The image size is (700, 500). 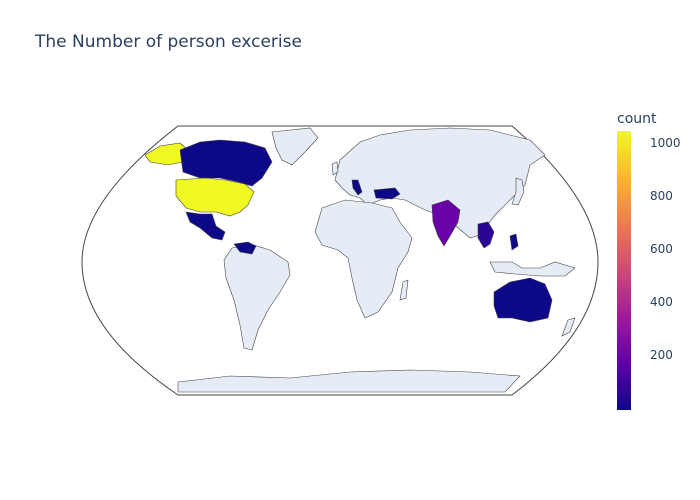 I want to click on country-australia, so click(x=523, y=300).